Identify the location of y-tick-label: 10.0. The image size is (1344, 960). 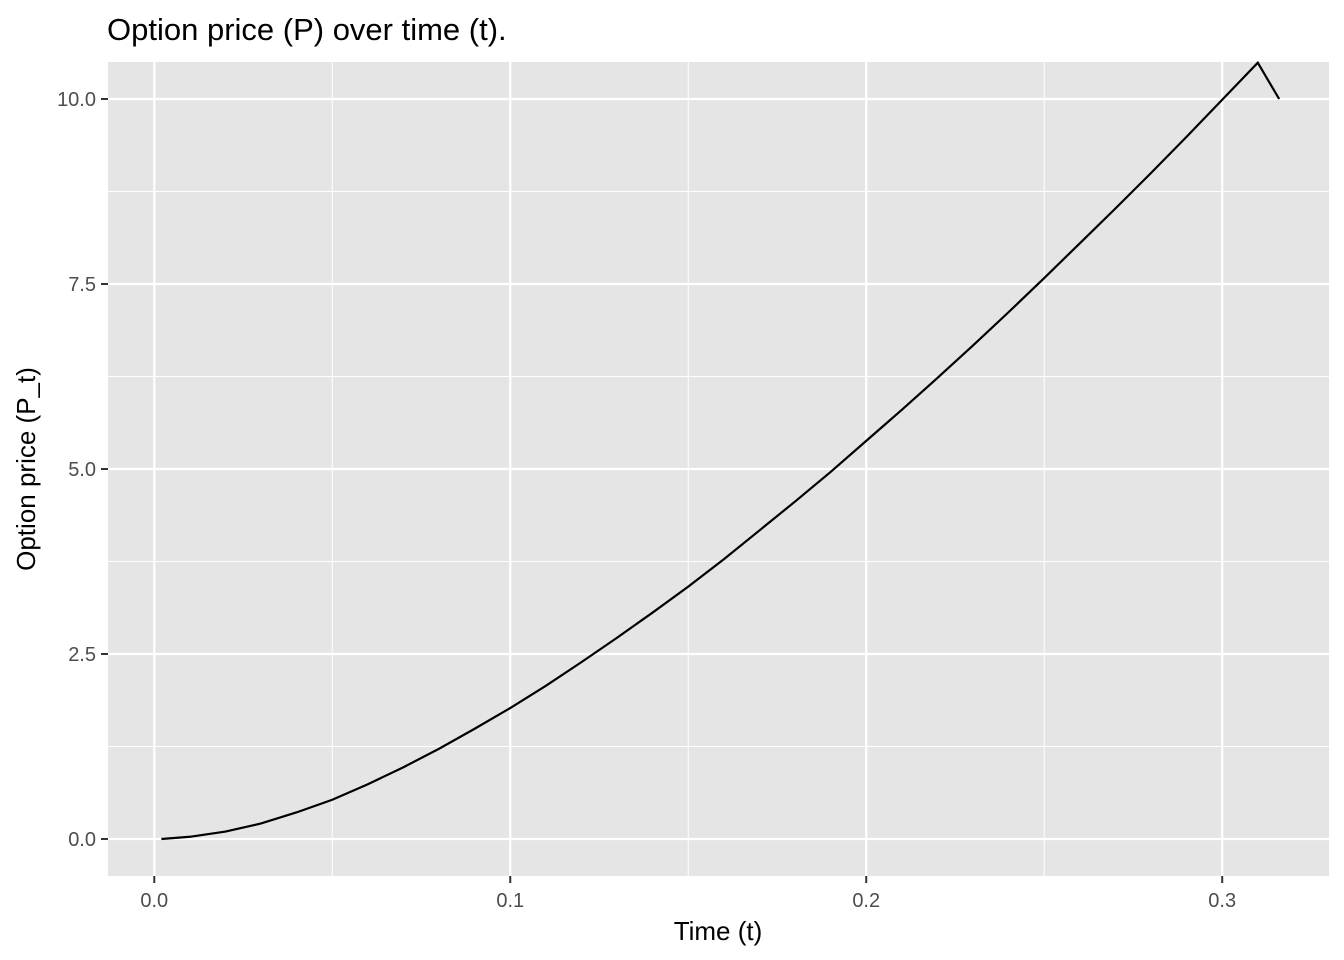
(76, 100).